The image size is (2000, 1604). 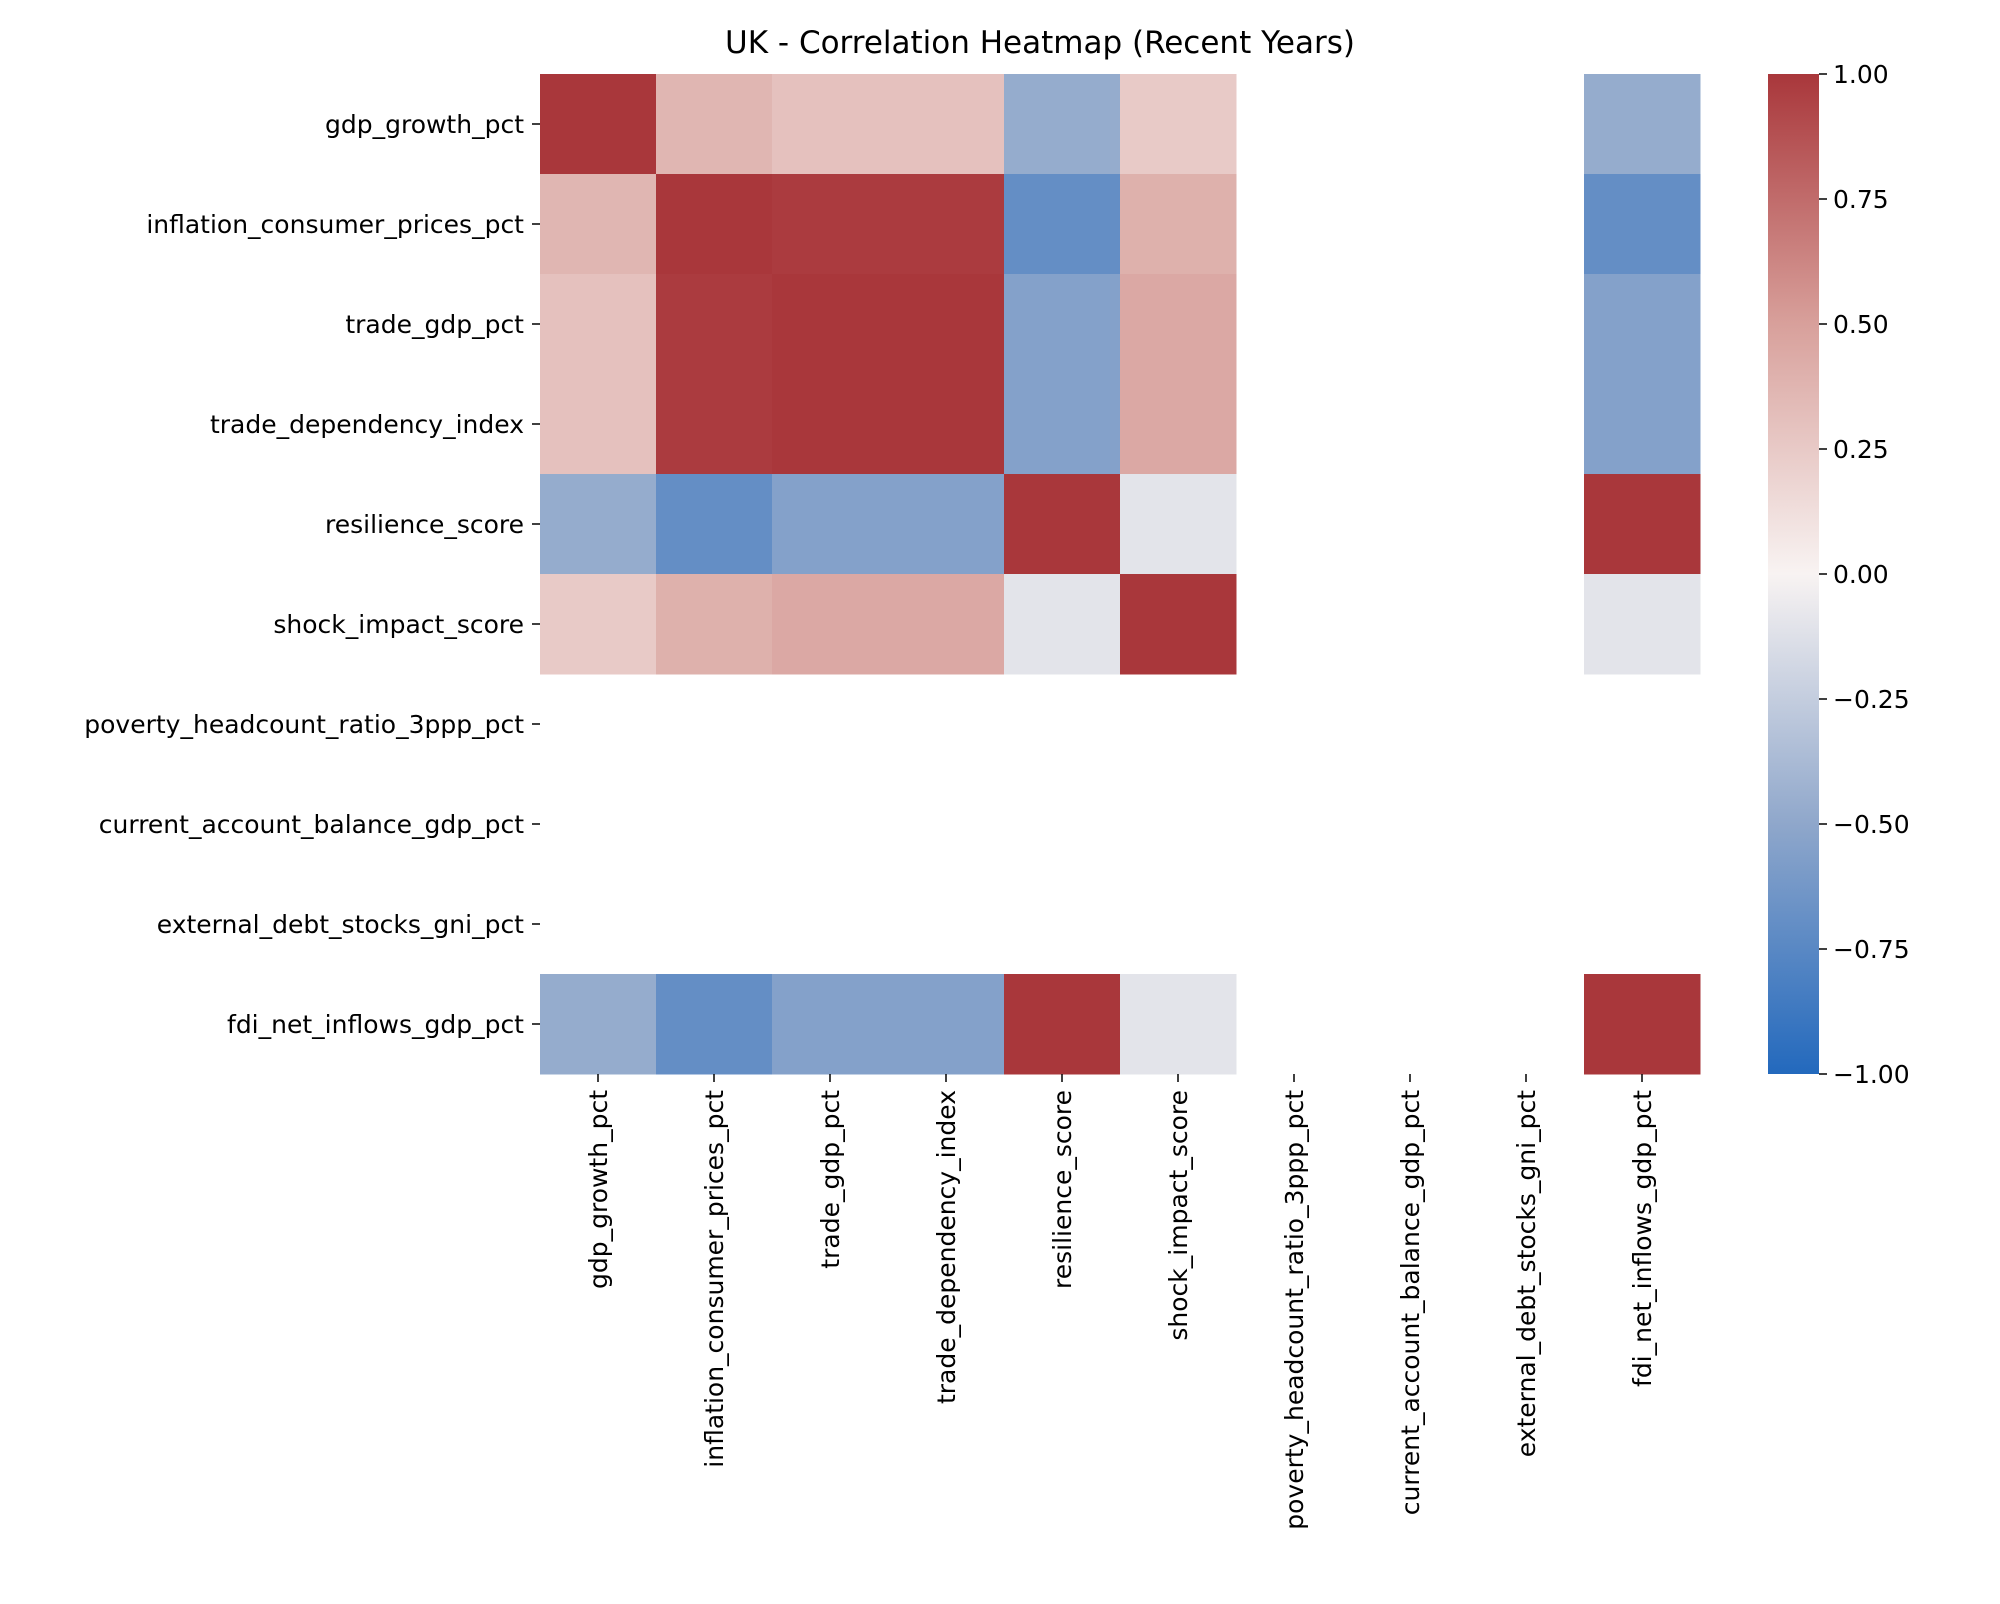 What do you see at coordinates (367, 424) in the screenshot?
I see `y-tick-label: trade_dependency_index` at bounding box center [367, 424].